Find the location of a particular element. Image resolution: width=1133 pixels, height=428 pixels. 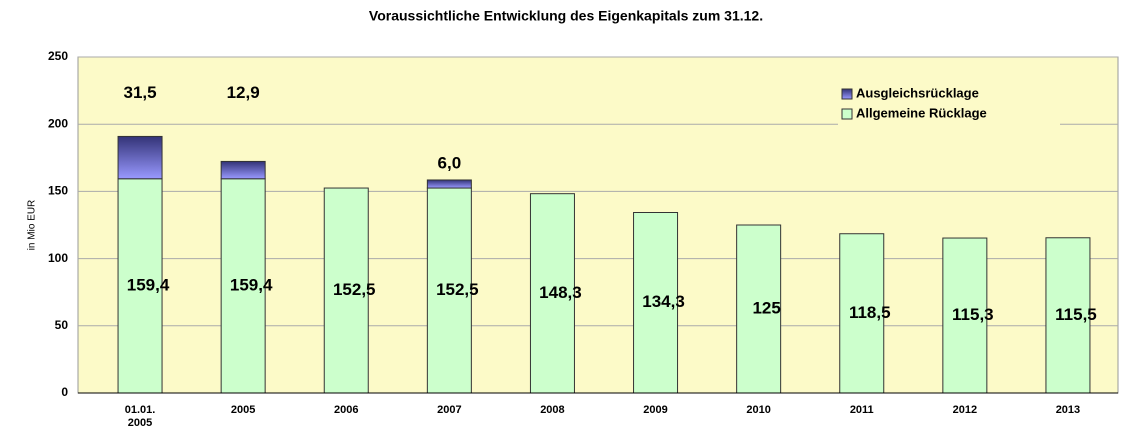

data-label: 6,0 is located at coordinates (450, 162).